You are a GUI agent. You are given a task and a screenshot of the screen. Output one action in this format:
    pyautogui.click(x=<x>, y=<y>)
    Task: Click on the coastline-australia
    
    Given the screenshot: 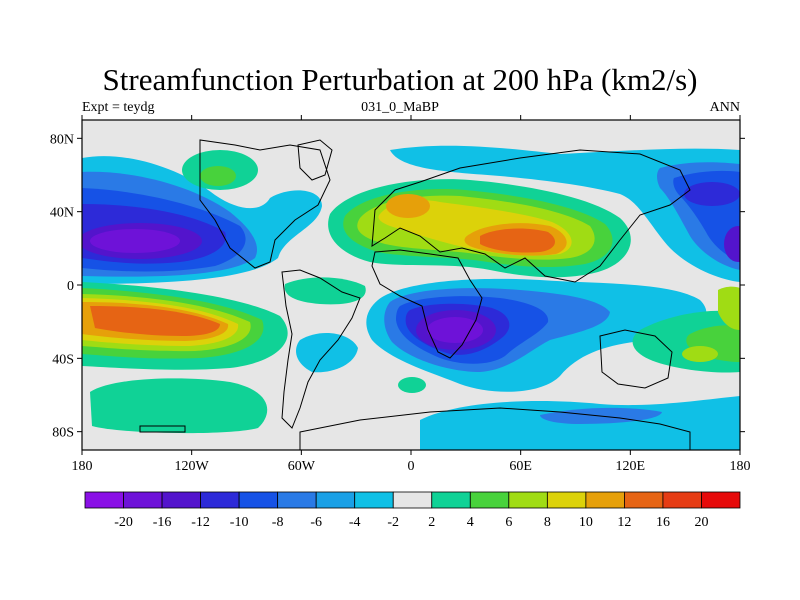 What is the action you would take?
    pyautogui.click(x=636, y=359)
    